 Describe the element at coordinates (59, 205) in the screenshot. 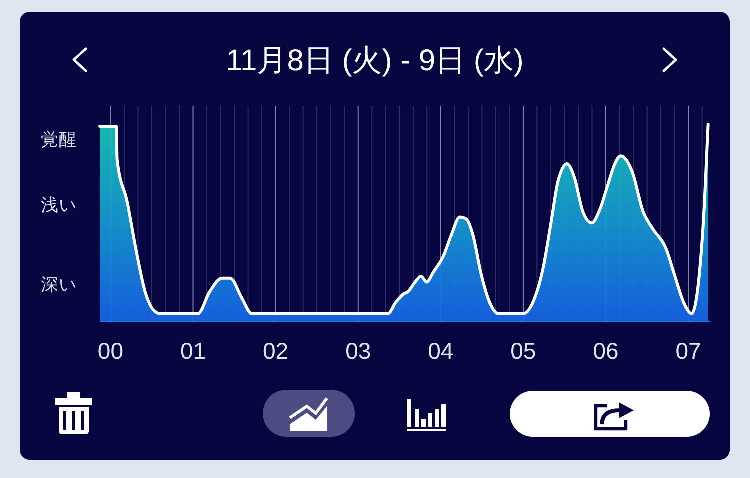

I see `level-label: 浅い` at that location.